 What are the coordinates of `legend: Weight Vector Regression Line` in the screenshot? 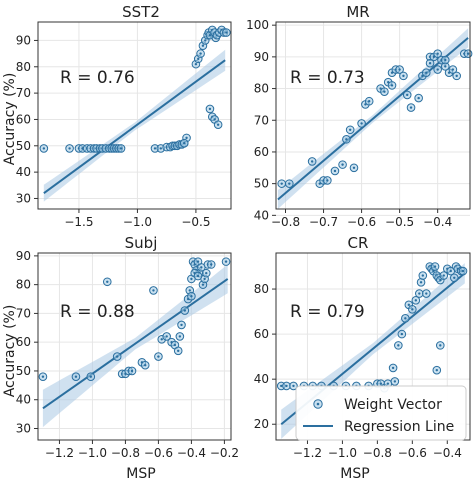 It's located at (381, 413).